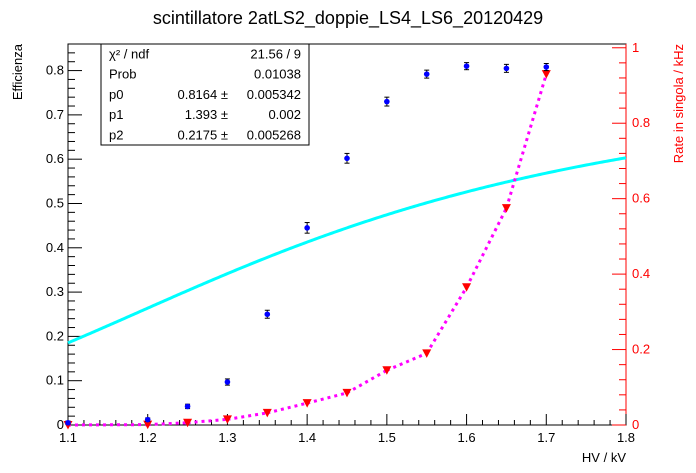 The image size is (696, 473). What do you see at coordinates (277, 74) in the screenshot?
I see `stats-value: 0.01038` at bounding box center [277, 74].